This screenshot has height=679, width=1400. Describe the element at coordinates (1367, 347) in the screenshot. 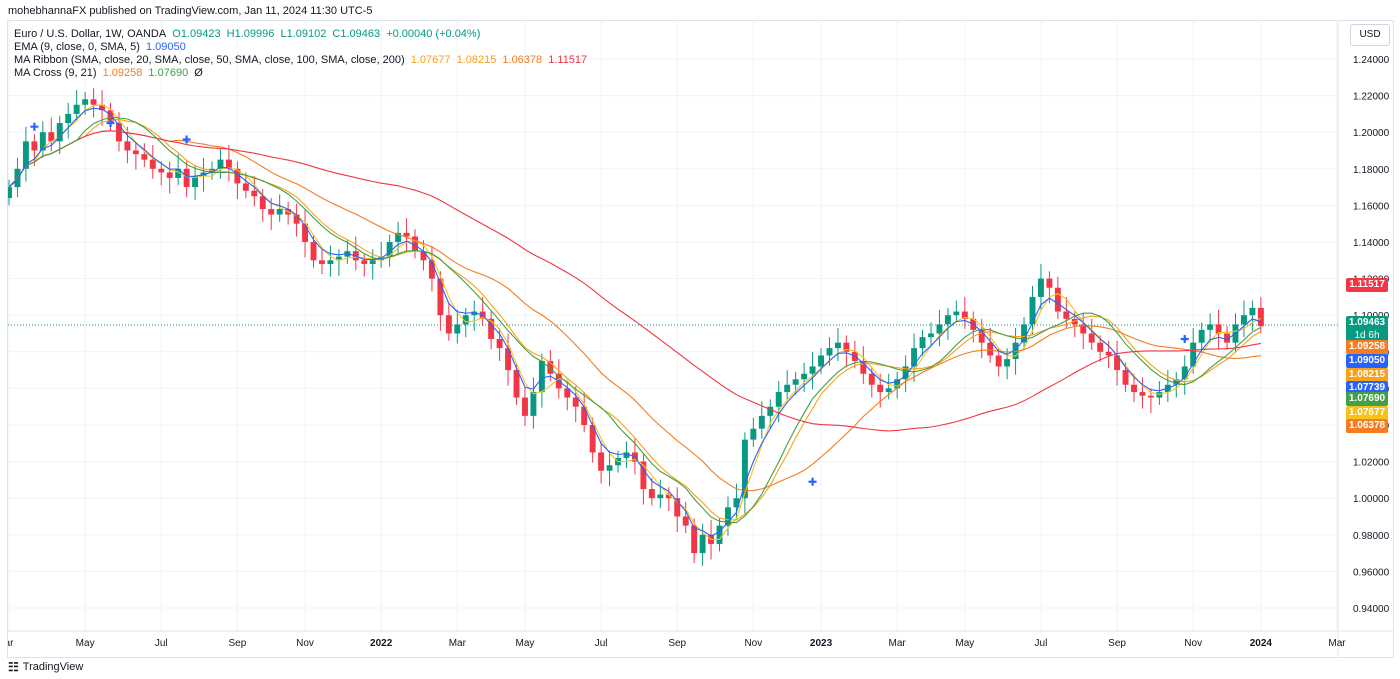

I see `price-tag: 1.09258` at that location.